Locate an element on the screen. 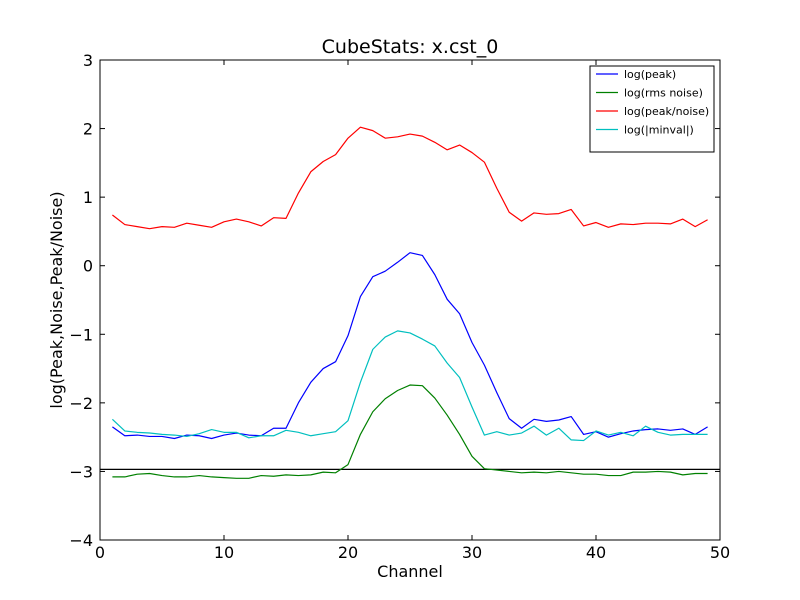 This screenshot has height=600, width=800. x-tick-label: 50 is located at coordinates (720, 552).